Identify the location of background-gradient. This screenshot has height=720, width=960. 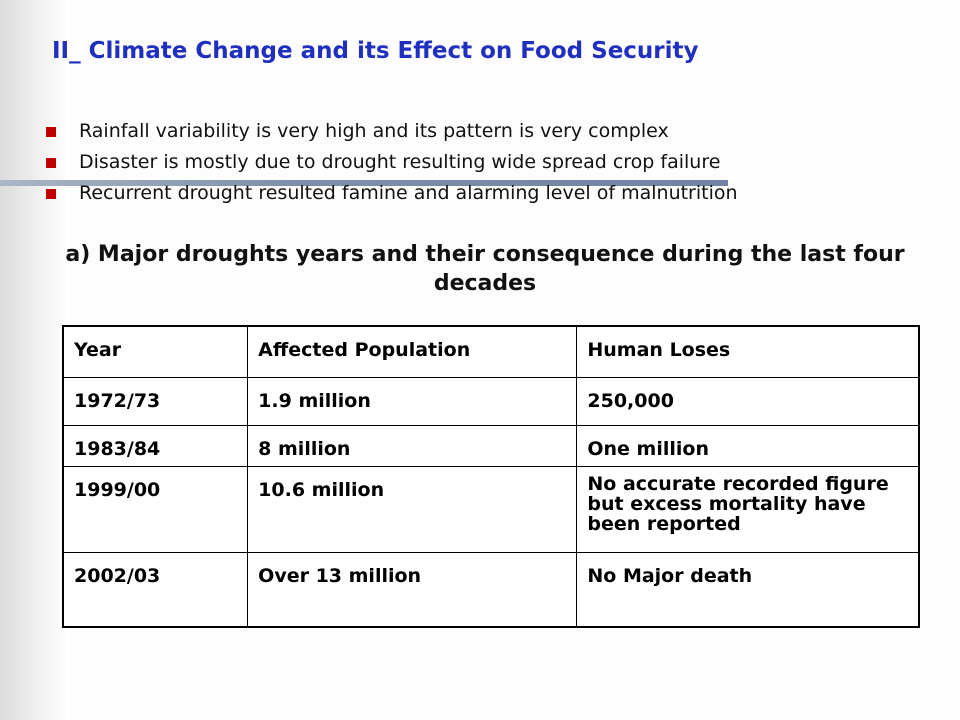
(35, 360).